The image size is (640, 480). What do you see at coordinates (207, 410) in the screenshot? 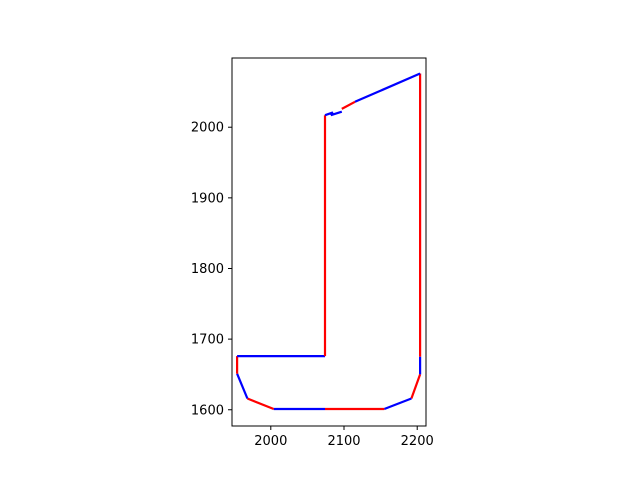
I see `y-tick-label: 1600` at bounding box center [207, 410].